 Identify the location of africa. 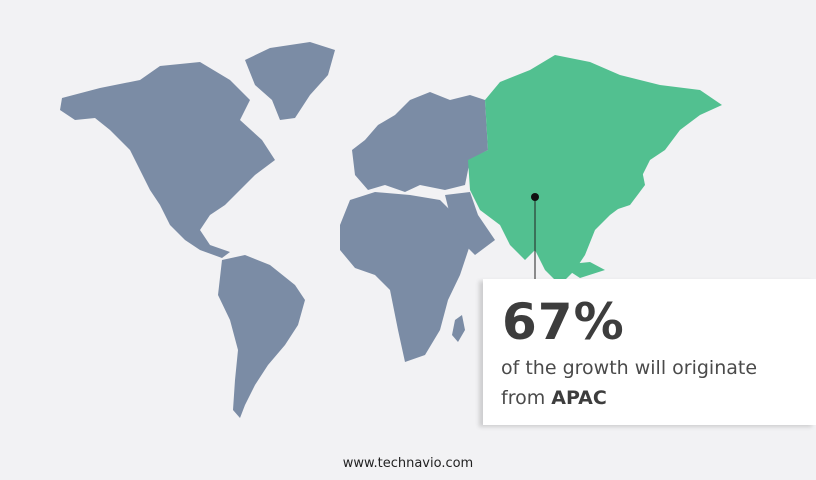
(405, 277).